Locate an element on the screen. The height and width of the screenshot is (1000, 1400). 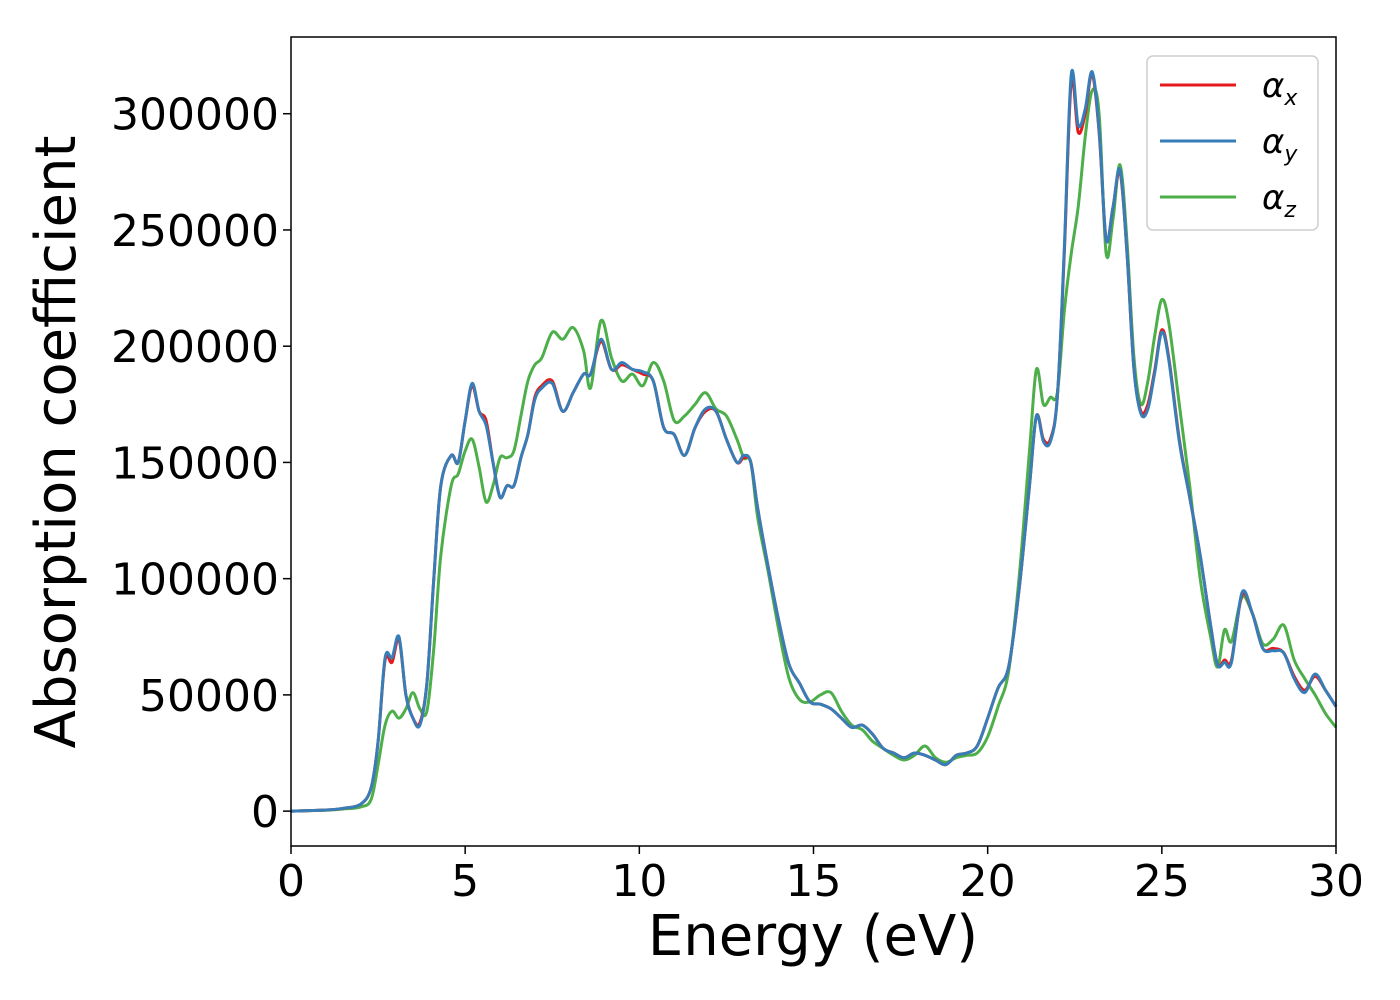
y-tick-label: 50000 is located at coordinates (209, 696).